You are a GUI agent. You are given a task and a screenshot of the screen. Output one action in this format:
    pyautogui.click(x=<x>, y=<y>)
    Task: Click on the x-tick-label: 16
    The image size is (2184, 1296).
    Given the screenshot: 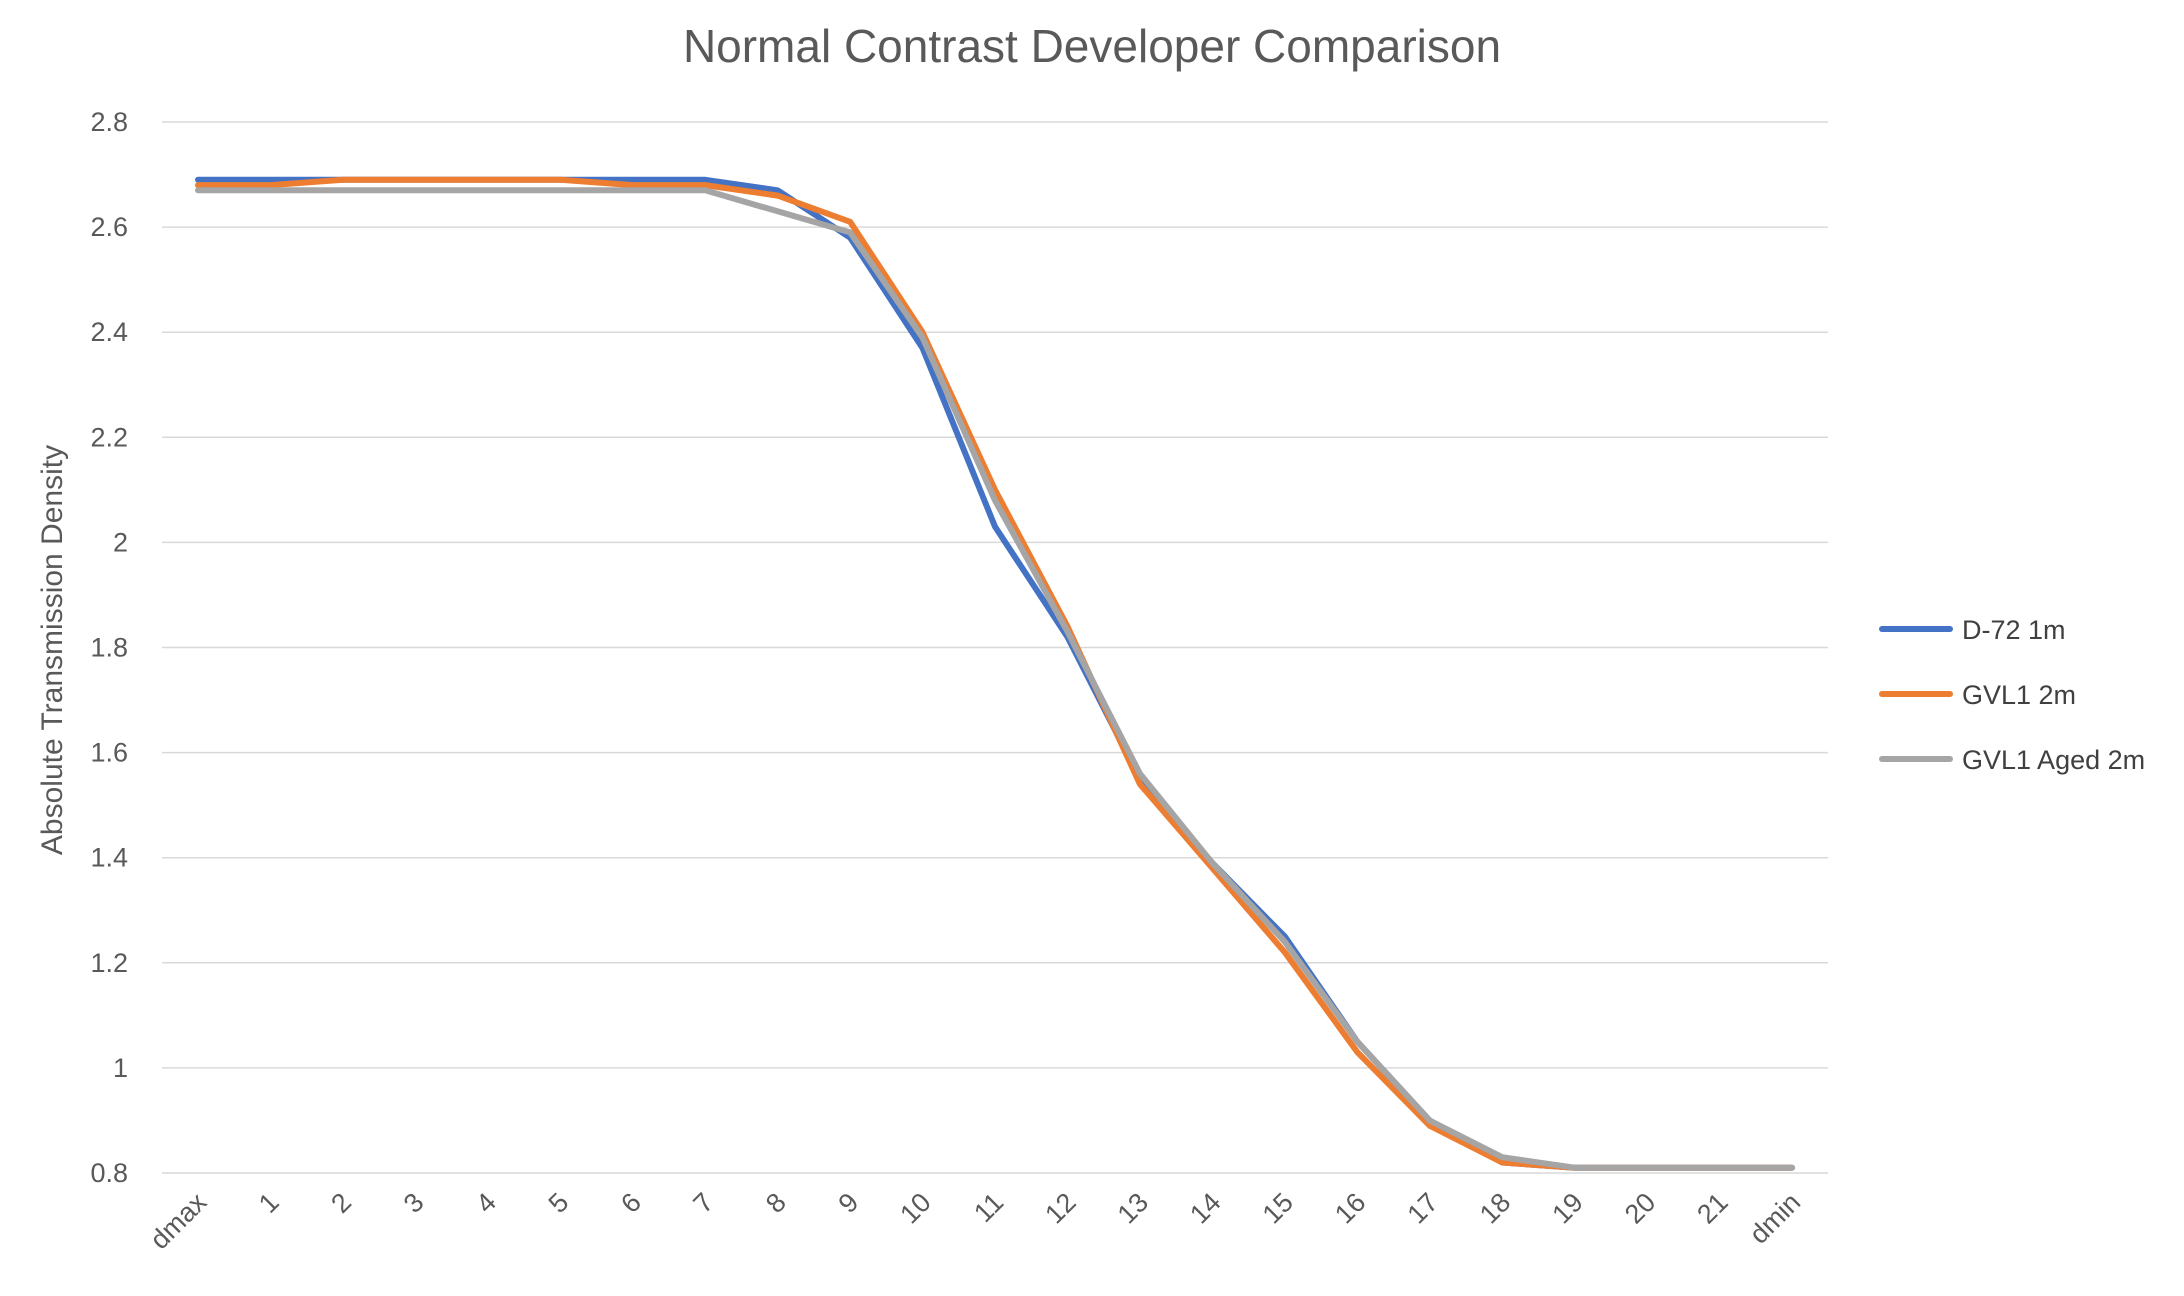 What is the action you would take?
    pyautogui.click(x=1350, y=1208)
    